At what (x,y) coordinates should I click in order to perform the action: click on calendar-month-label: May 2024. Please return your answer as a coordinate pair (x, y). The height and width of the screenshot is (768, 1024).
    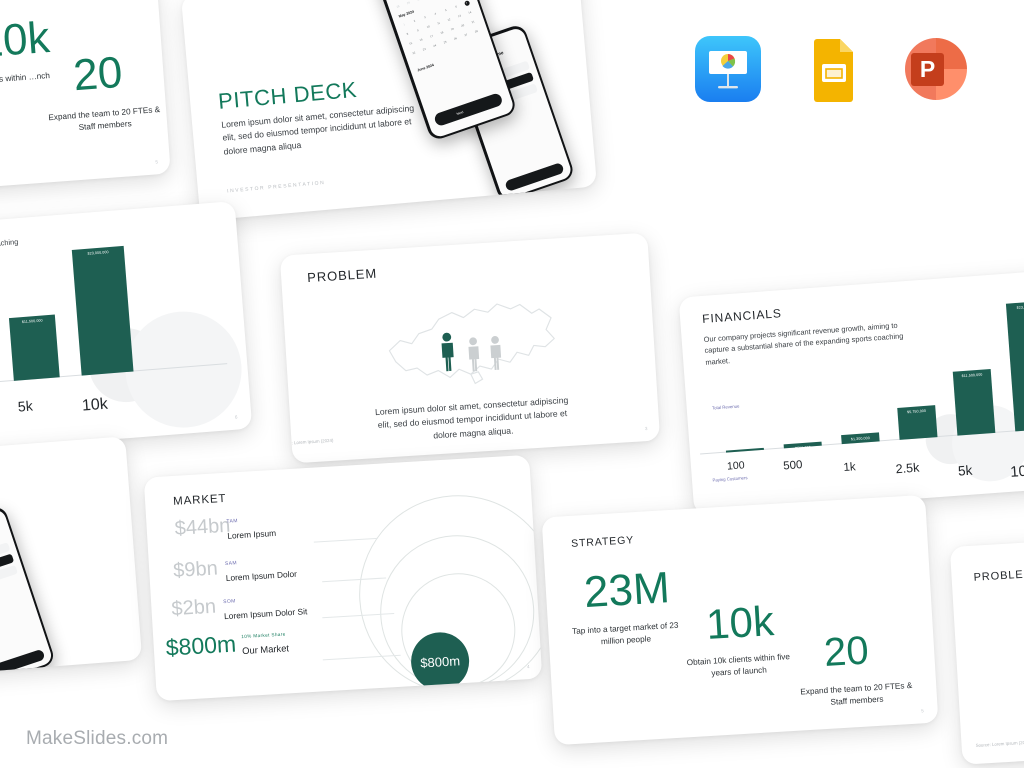
    Looking at the image, I should click on (406, 14).